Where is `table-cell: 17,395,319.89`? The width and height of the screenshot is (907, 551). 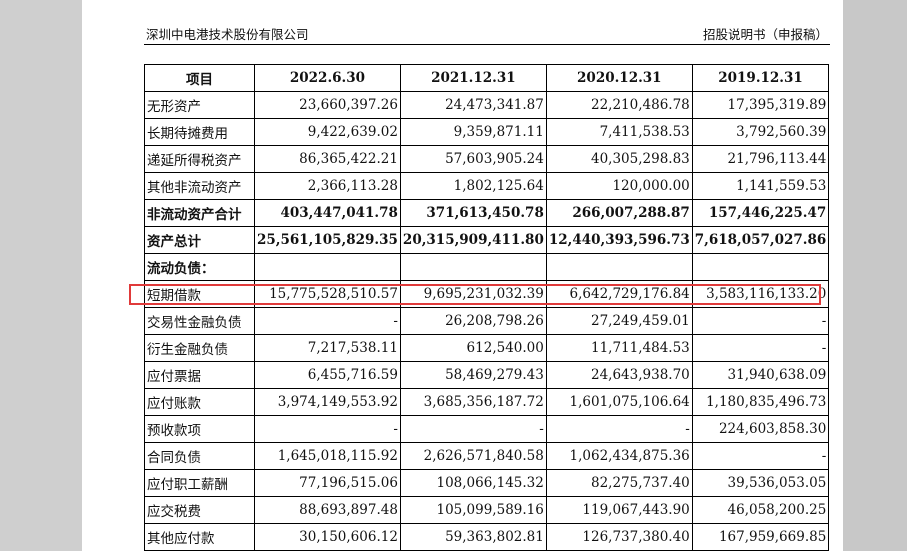
table-cell: 17,395,319.89 is located at coordinates (760, 105).